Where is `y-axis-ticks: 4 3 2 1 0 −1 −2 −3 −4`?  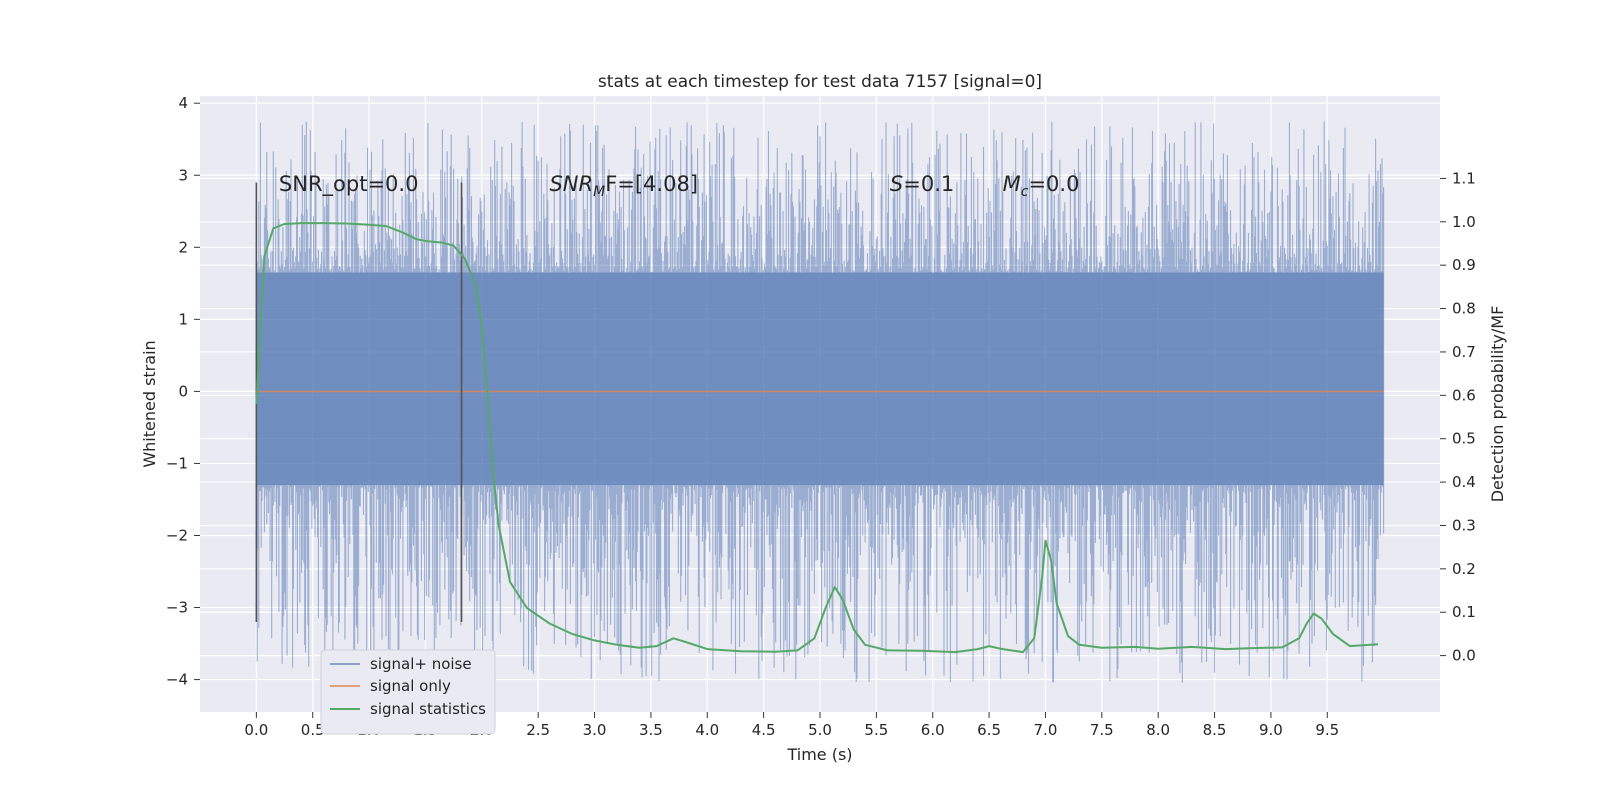
y-axis-ticks: 4 3 2 1 0 −1 −2 −3 −4 is located at coordinates (183, 391).